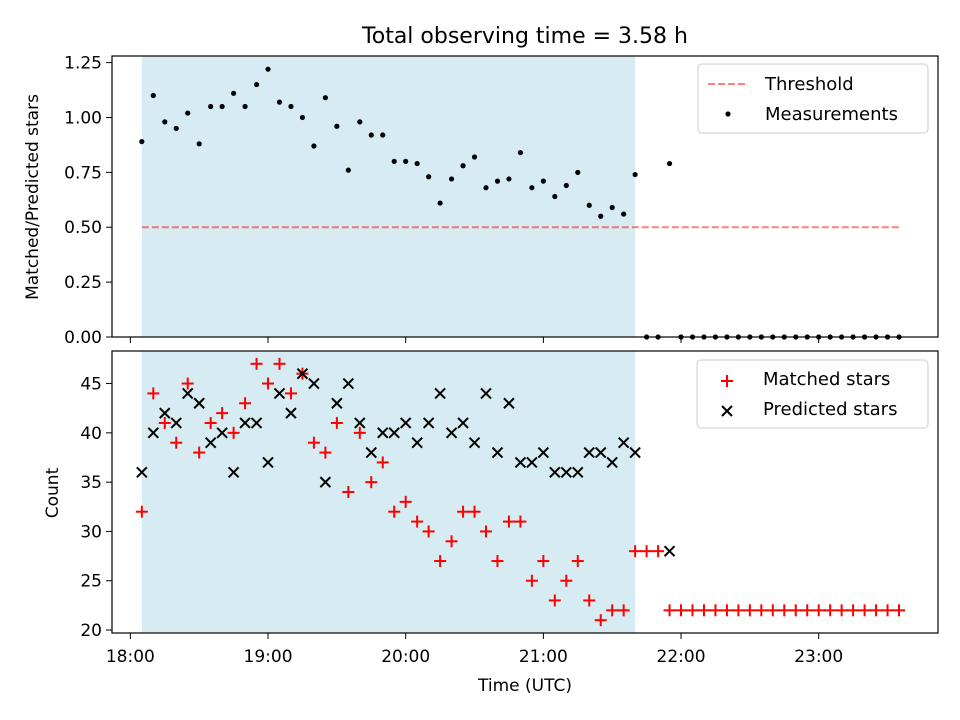 The width and height of the screenshot is (960, 720). I want to click on legend-matched-label: Matched stars, so click(826, 379).